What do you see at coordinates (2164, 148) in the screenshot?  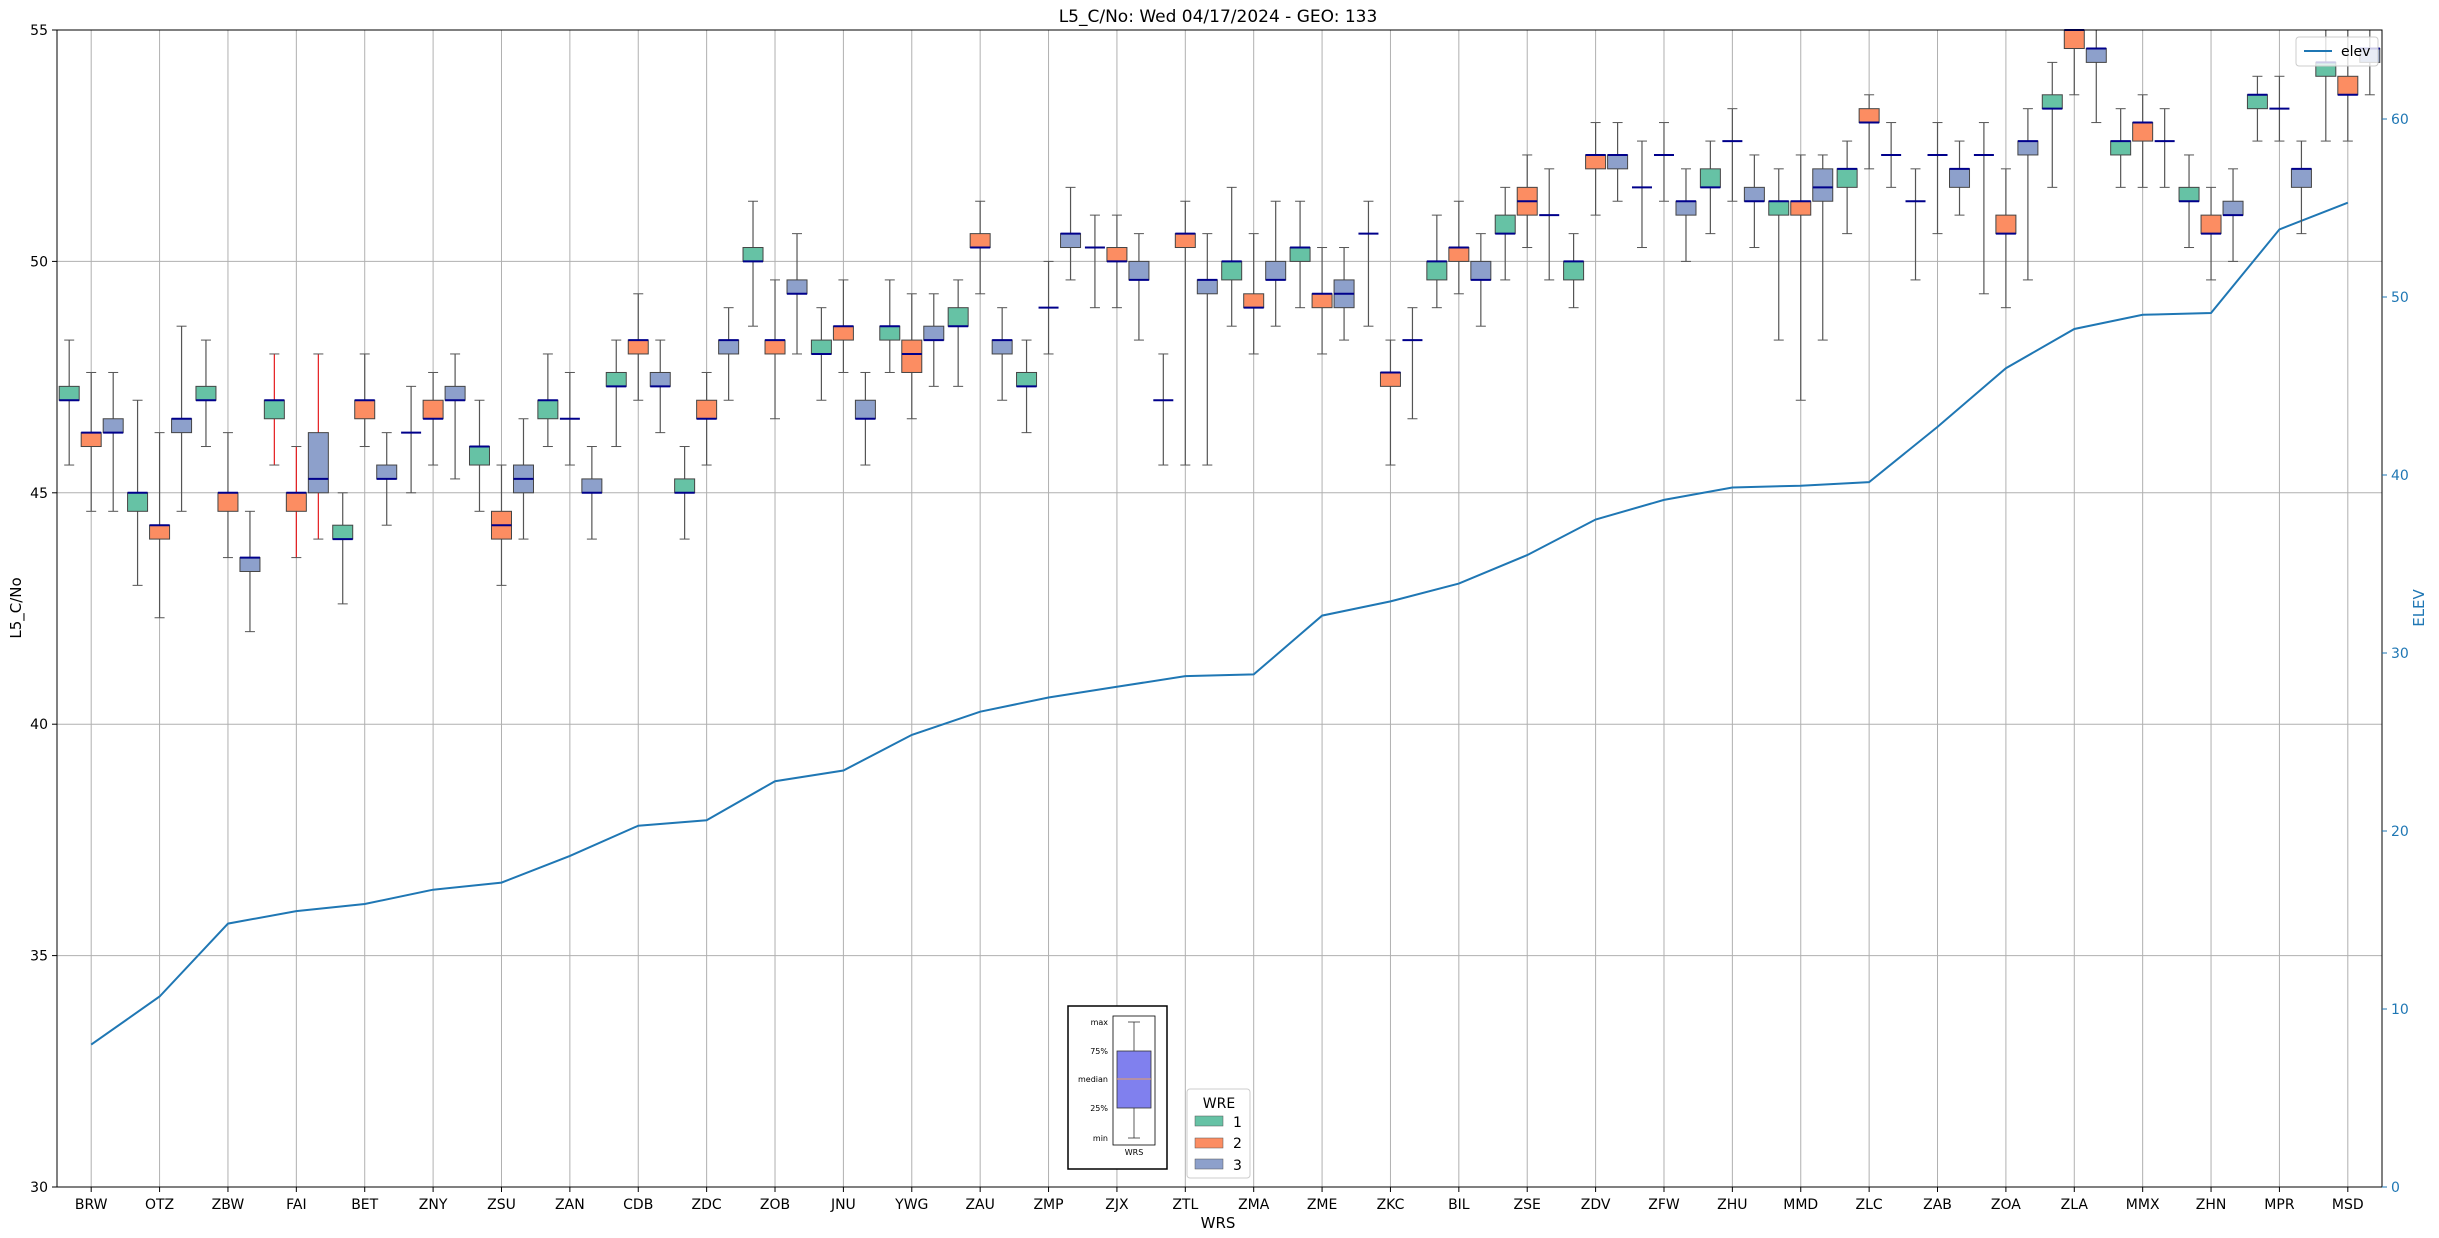 I see `box-wre-3-mmx` at bounding box center [2164, 148].